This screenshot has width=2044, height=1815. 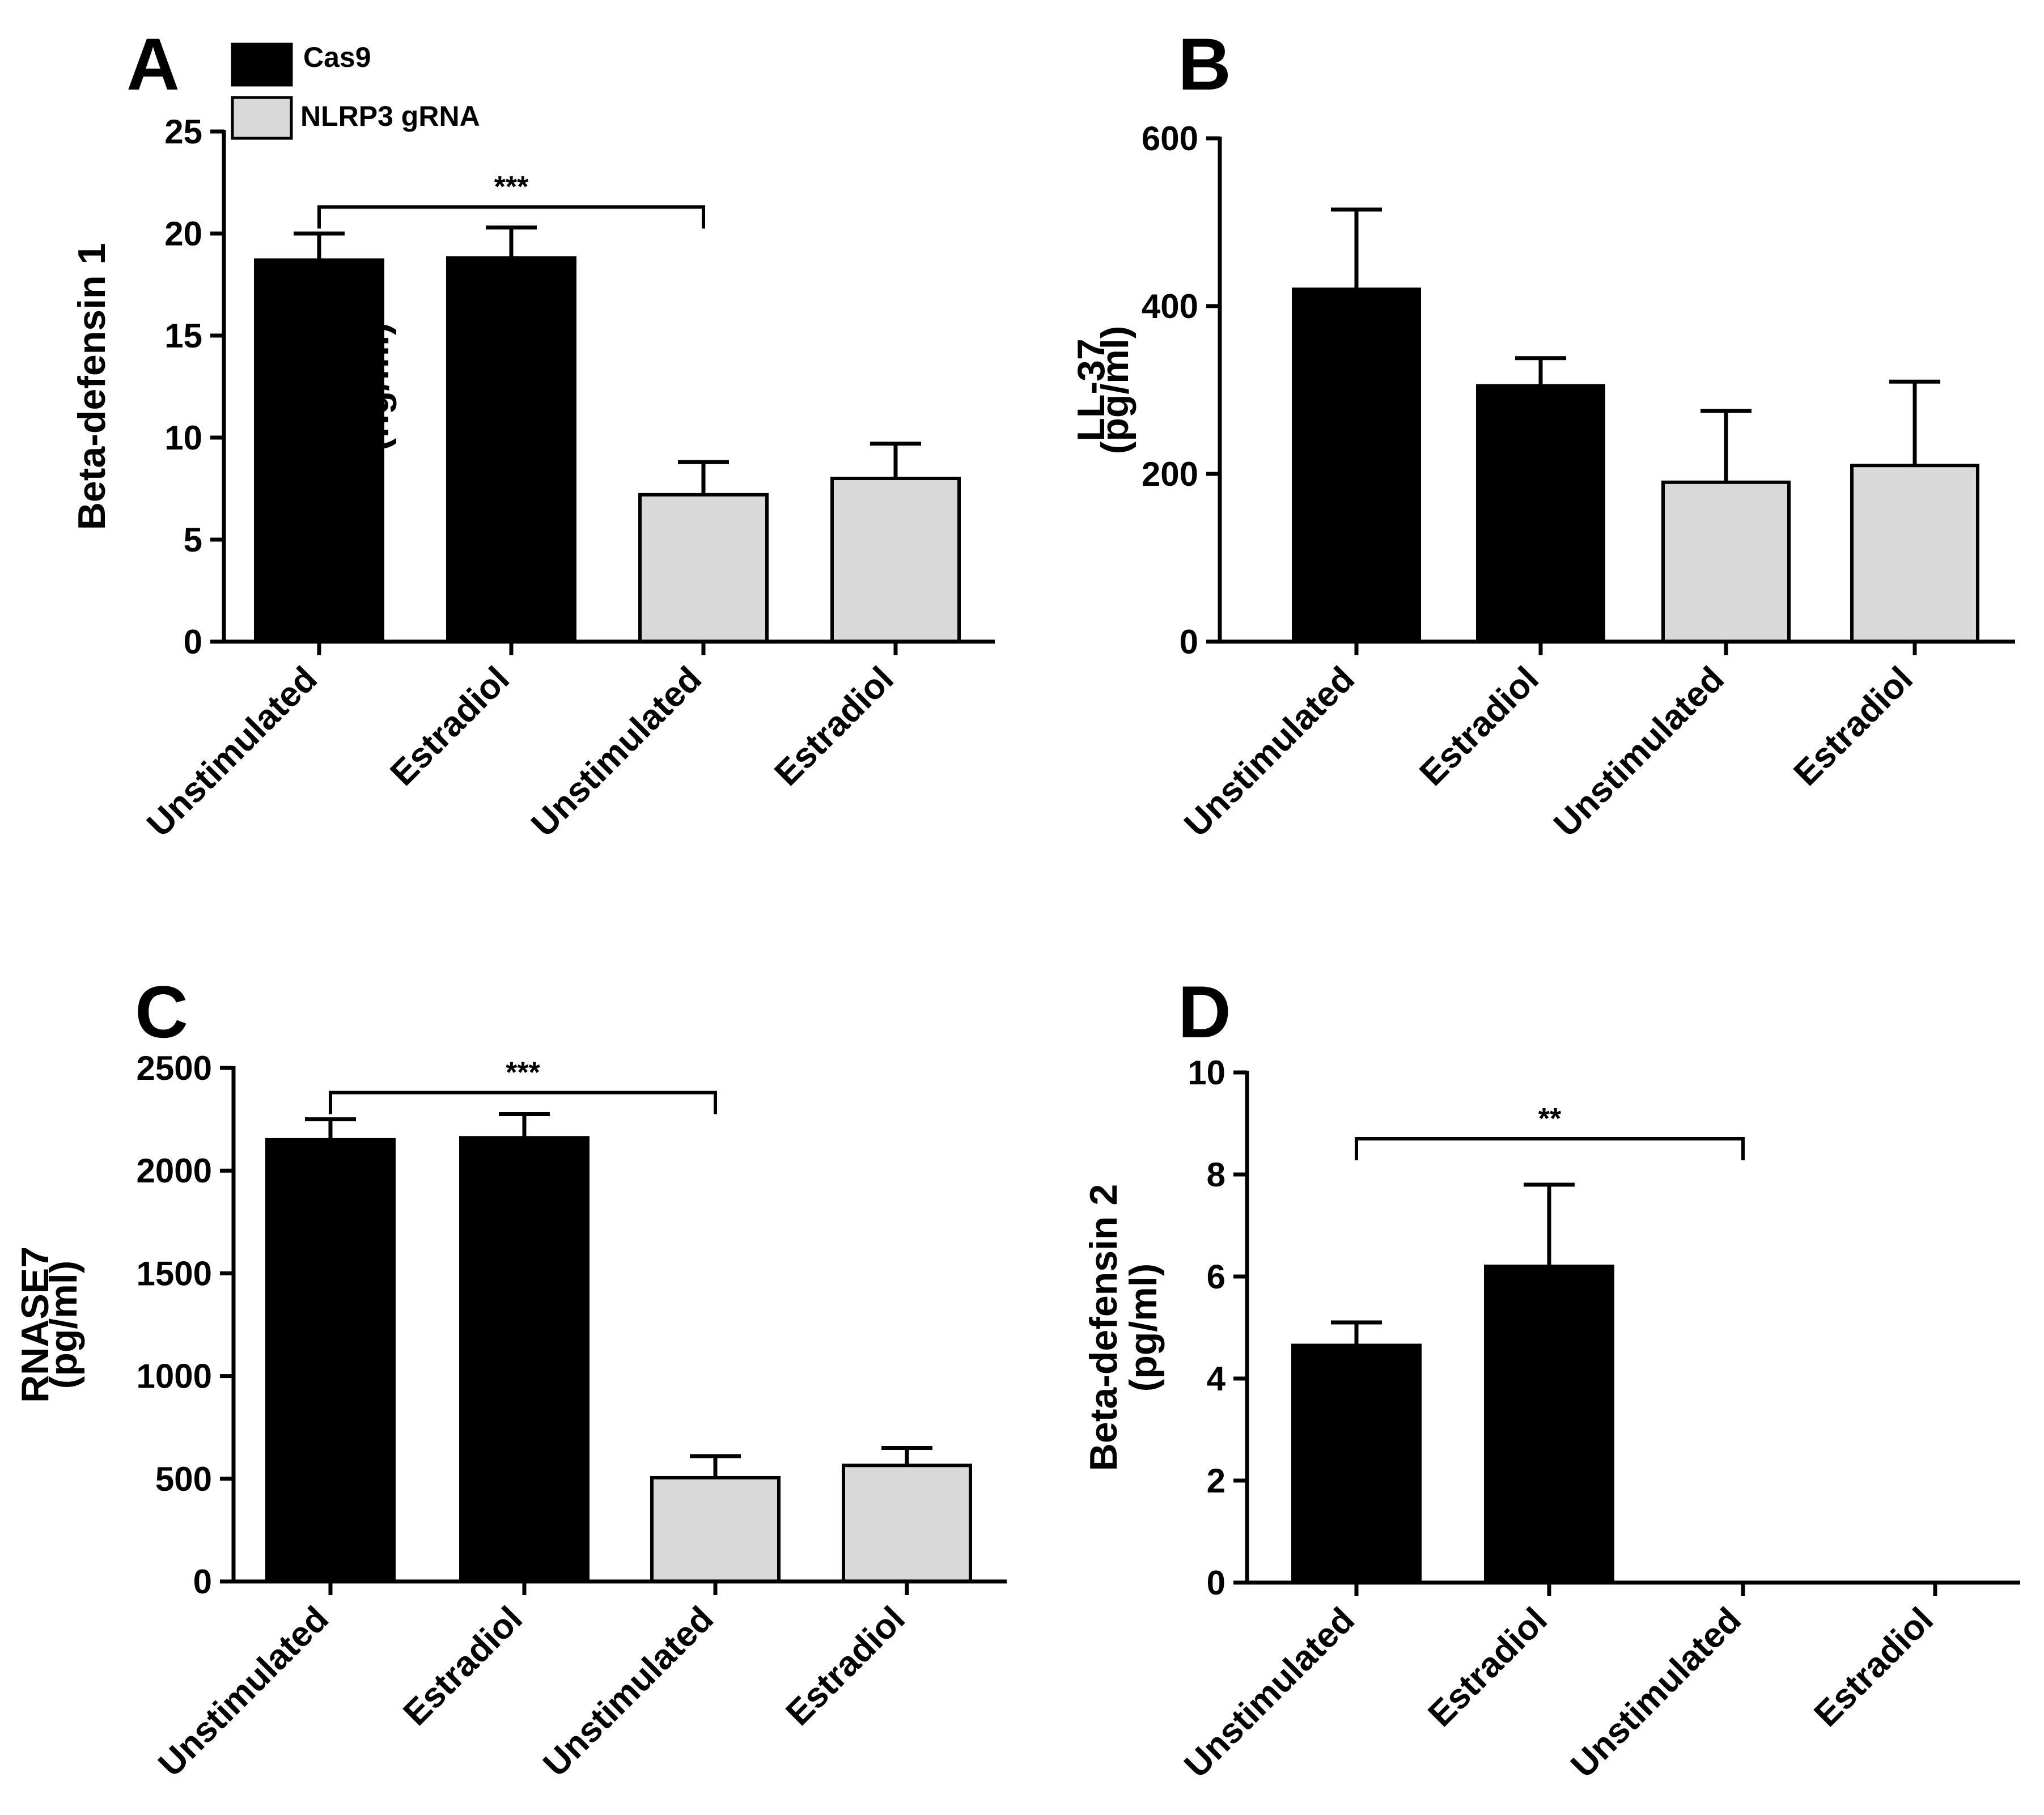 What do you see at coordinates (1170, 474) in the screenshot?
I see `y-tick-label: 200` at bounding box center [1170, 474].